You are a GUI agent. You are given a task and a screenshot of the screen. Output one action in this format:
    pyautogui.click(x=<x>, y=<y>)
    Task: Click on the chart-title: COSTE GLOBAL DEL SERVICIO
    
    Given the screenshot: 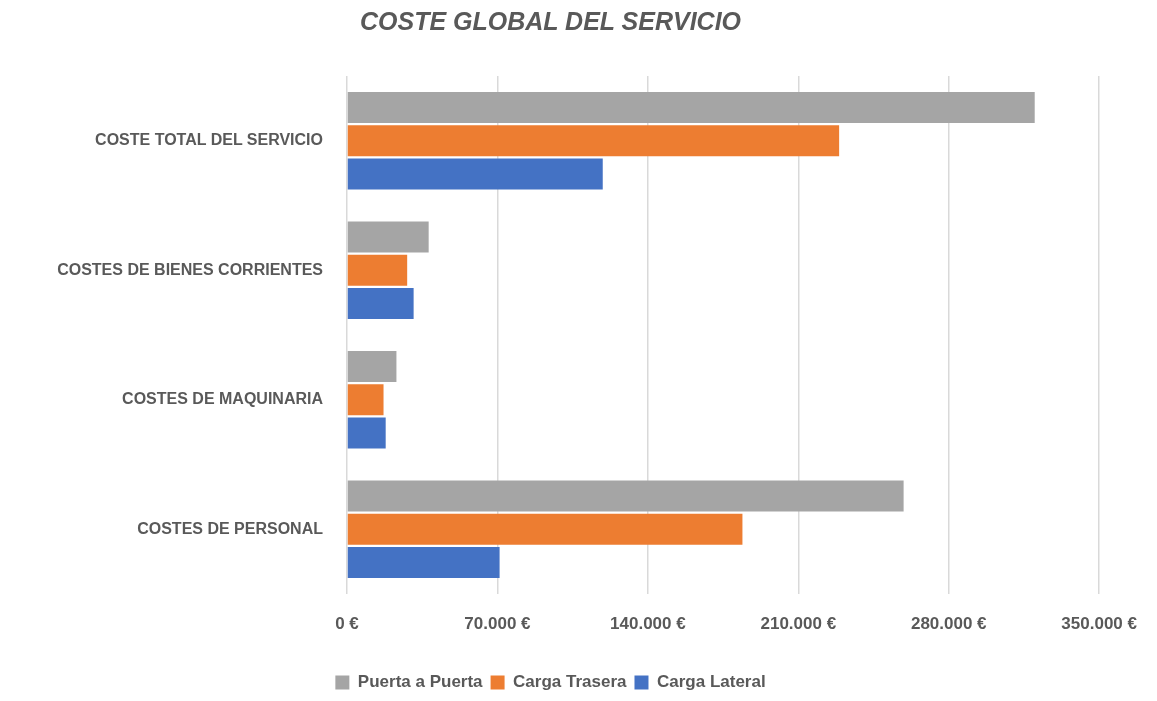 What is the action you would take?
    pyautogui.click(x=550, y=20)
    